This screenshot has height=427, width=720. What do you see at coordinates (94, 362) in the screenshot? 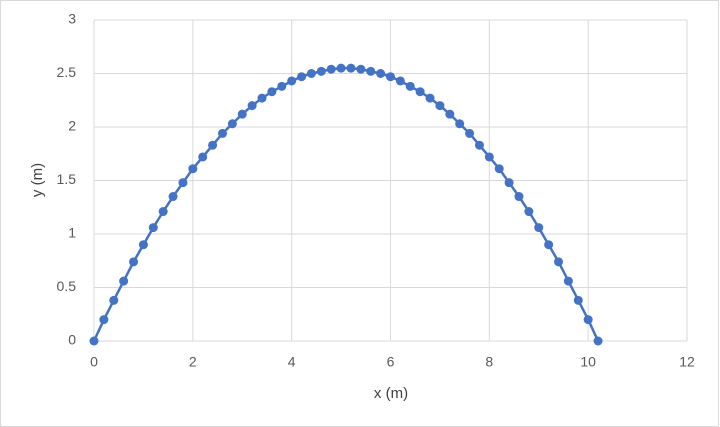
I see `x-tick-label: 0` at bounding box center [94, 362].